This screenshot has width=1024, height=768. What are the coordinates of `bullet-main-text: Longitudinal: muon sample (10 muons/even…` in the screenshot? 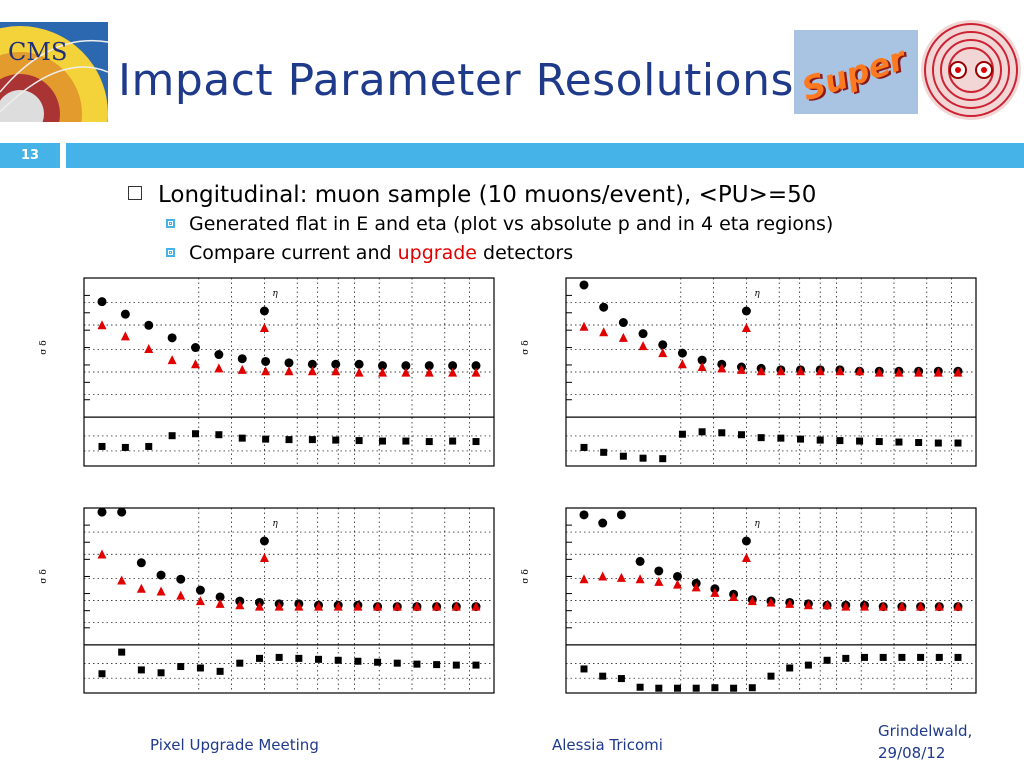 It's located at (487, 195).